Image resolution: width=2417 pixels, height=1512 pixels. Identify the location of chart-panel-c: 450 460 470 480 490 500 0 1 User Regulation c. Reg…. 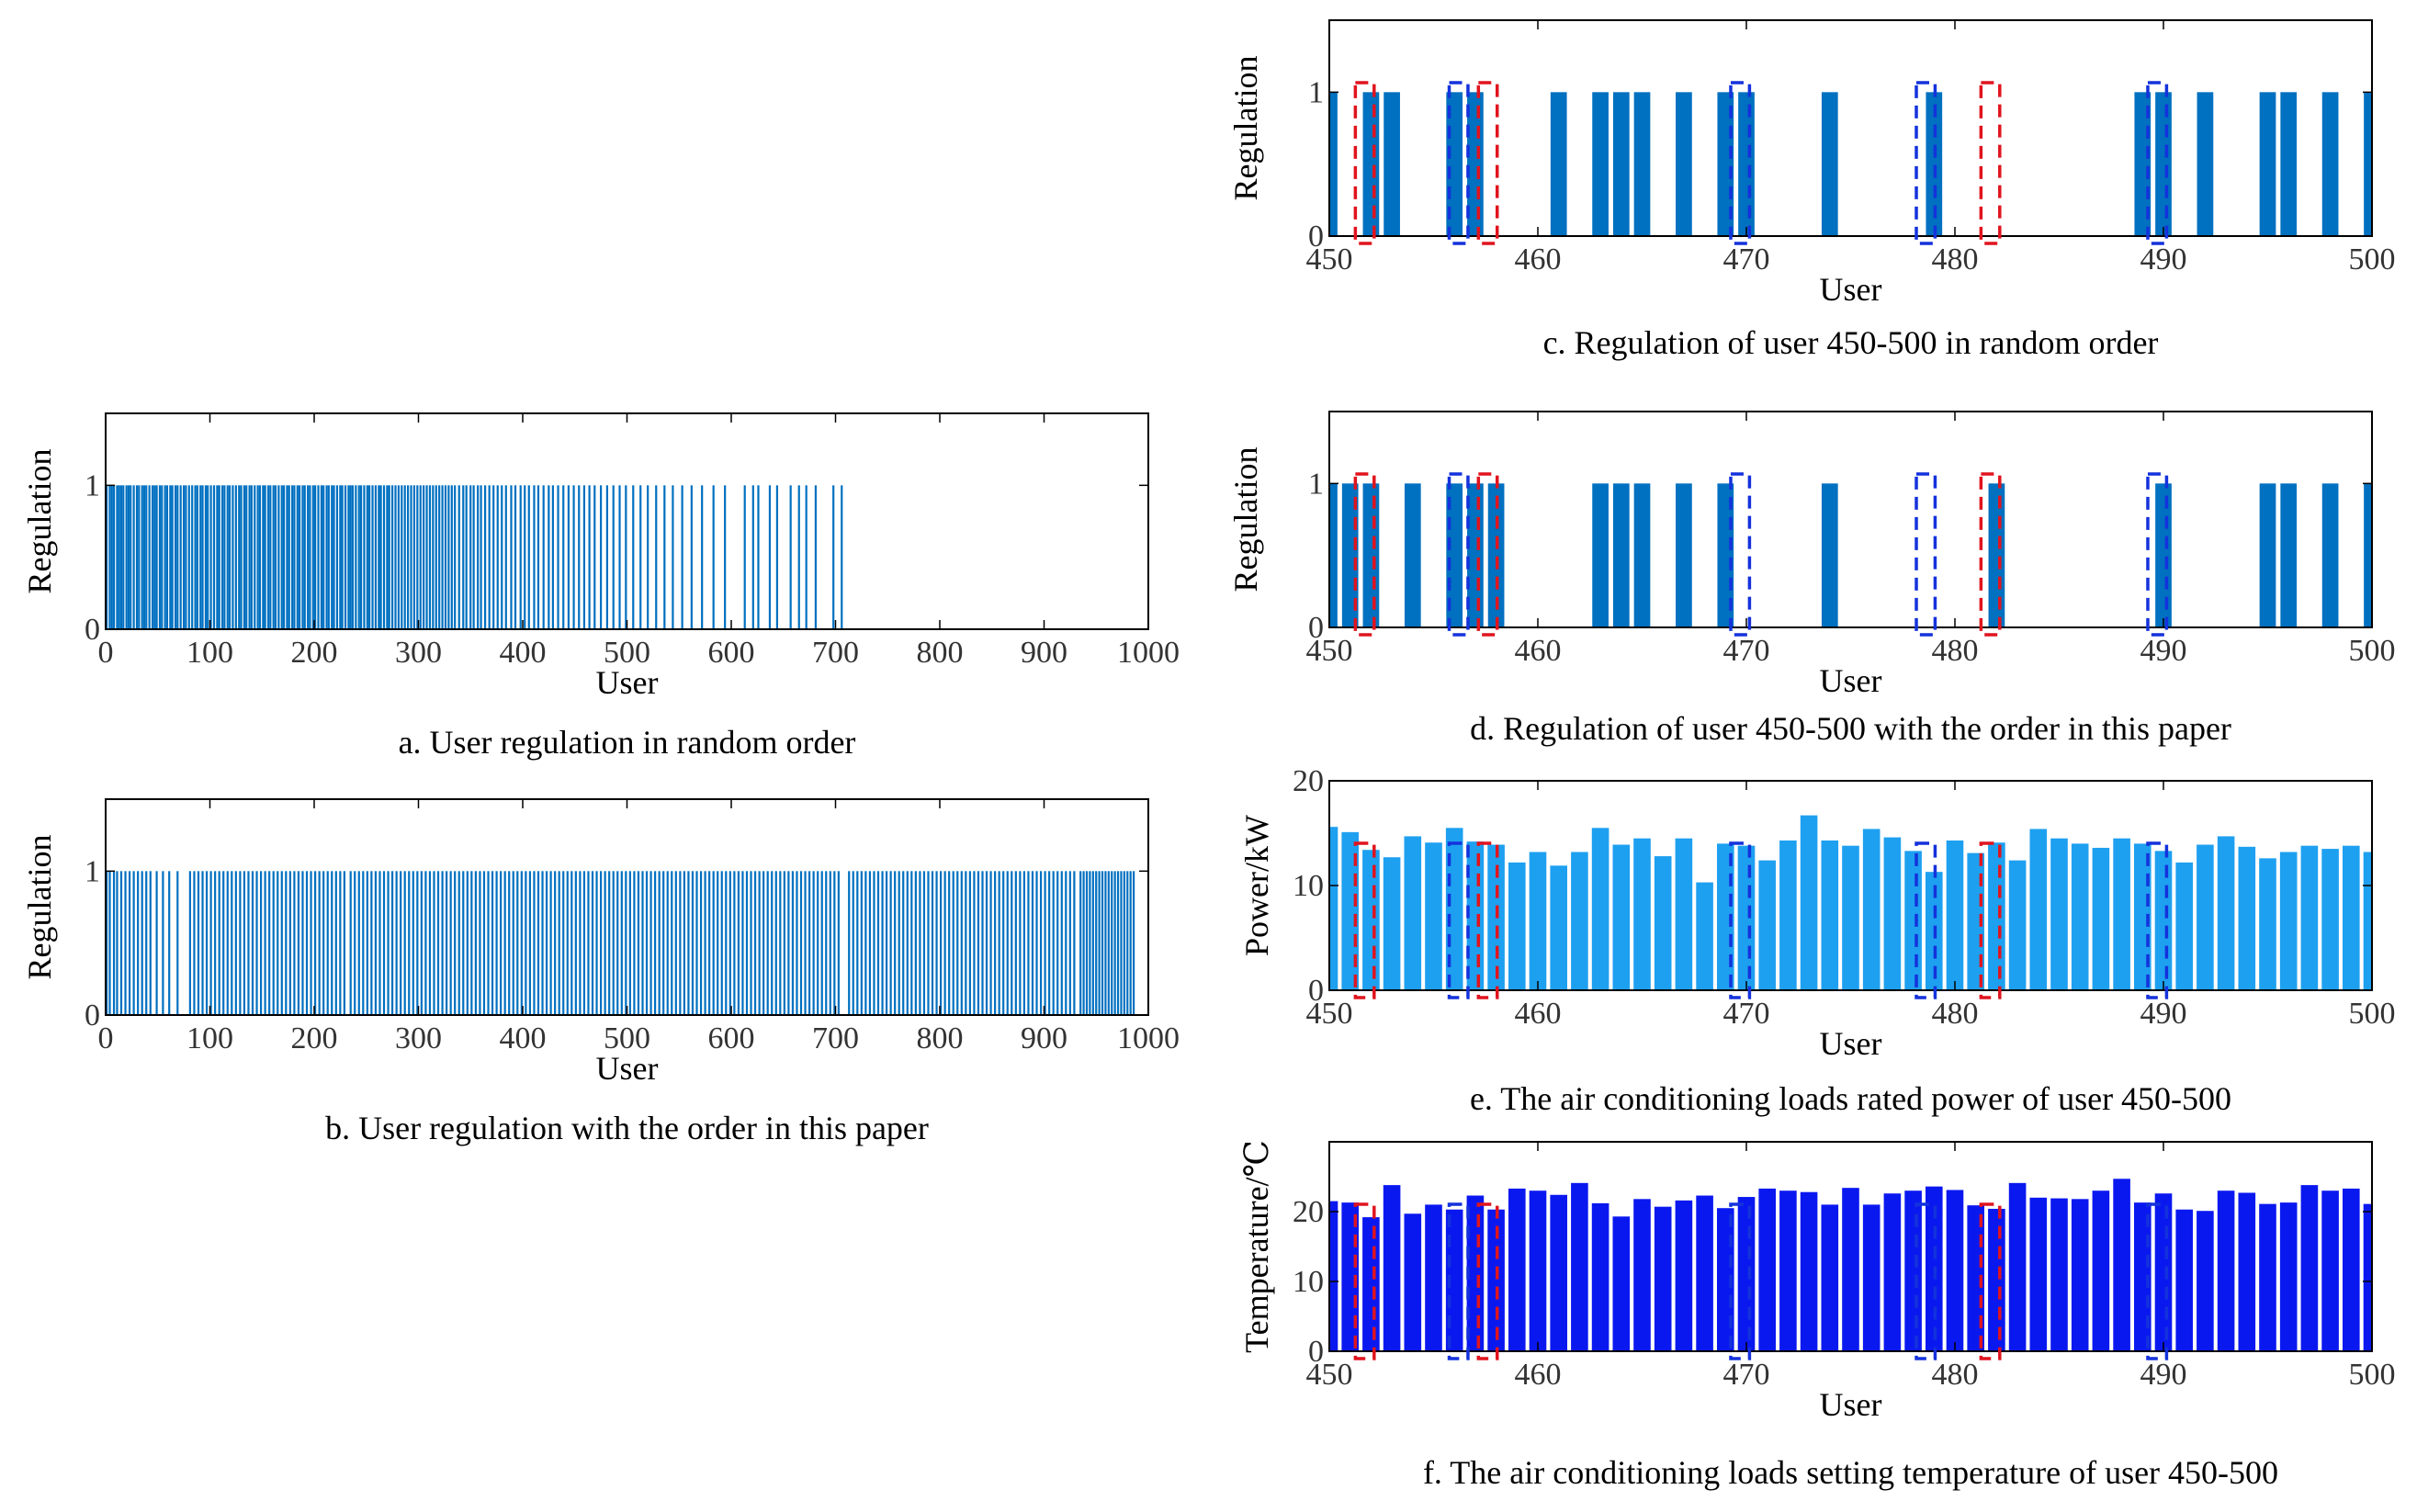
(1812, 190).